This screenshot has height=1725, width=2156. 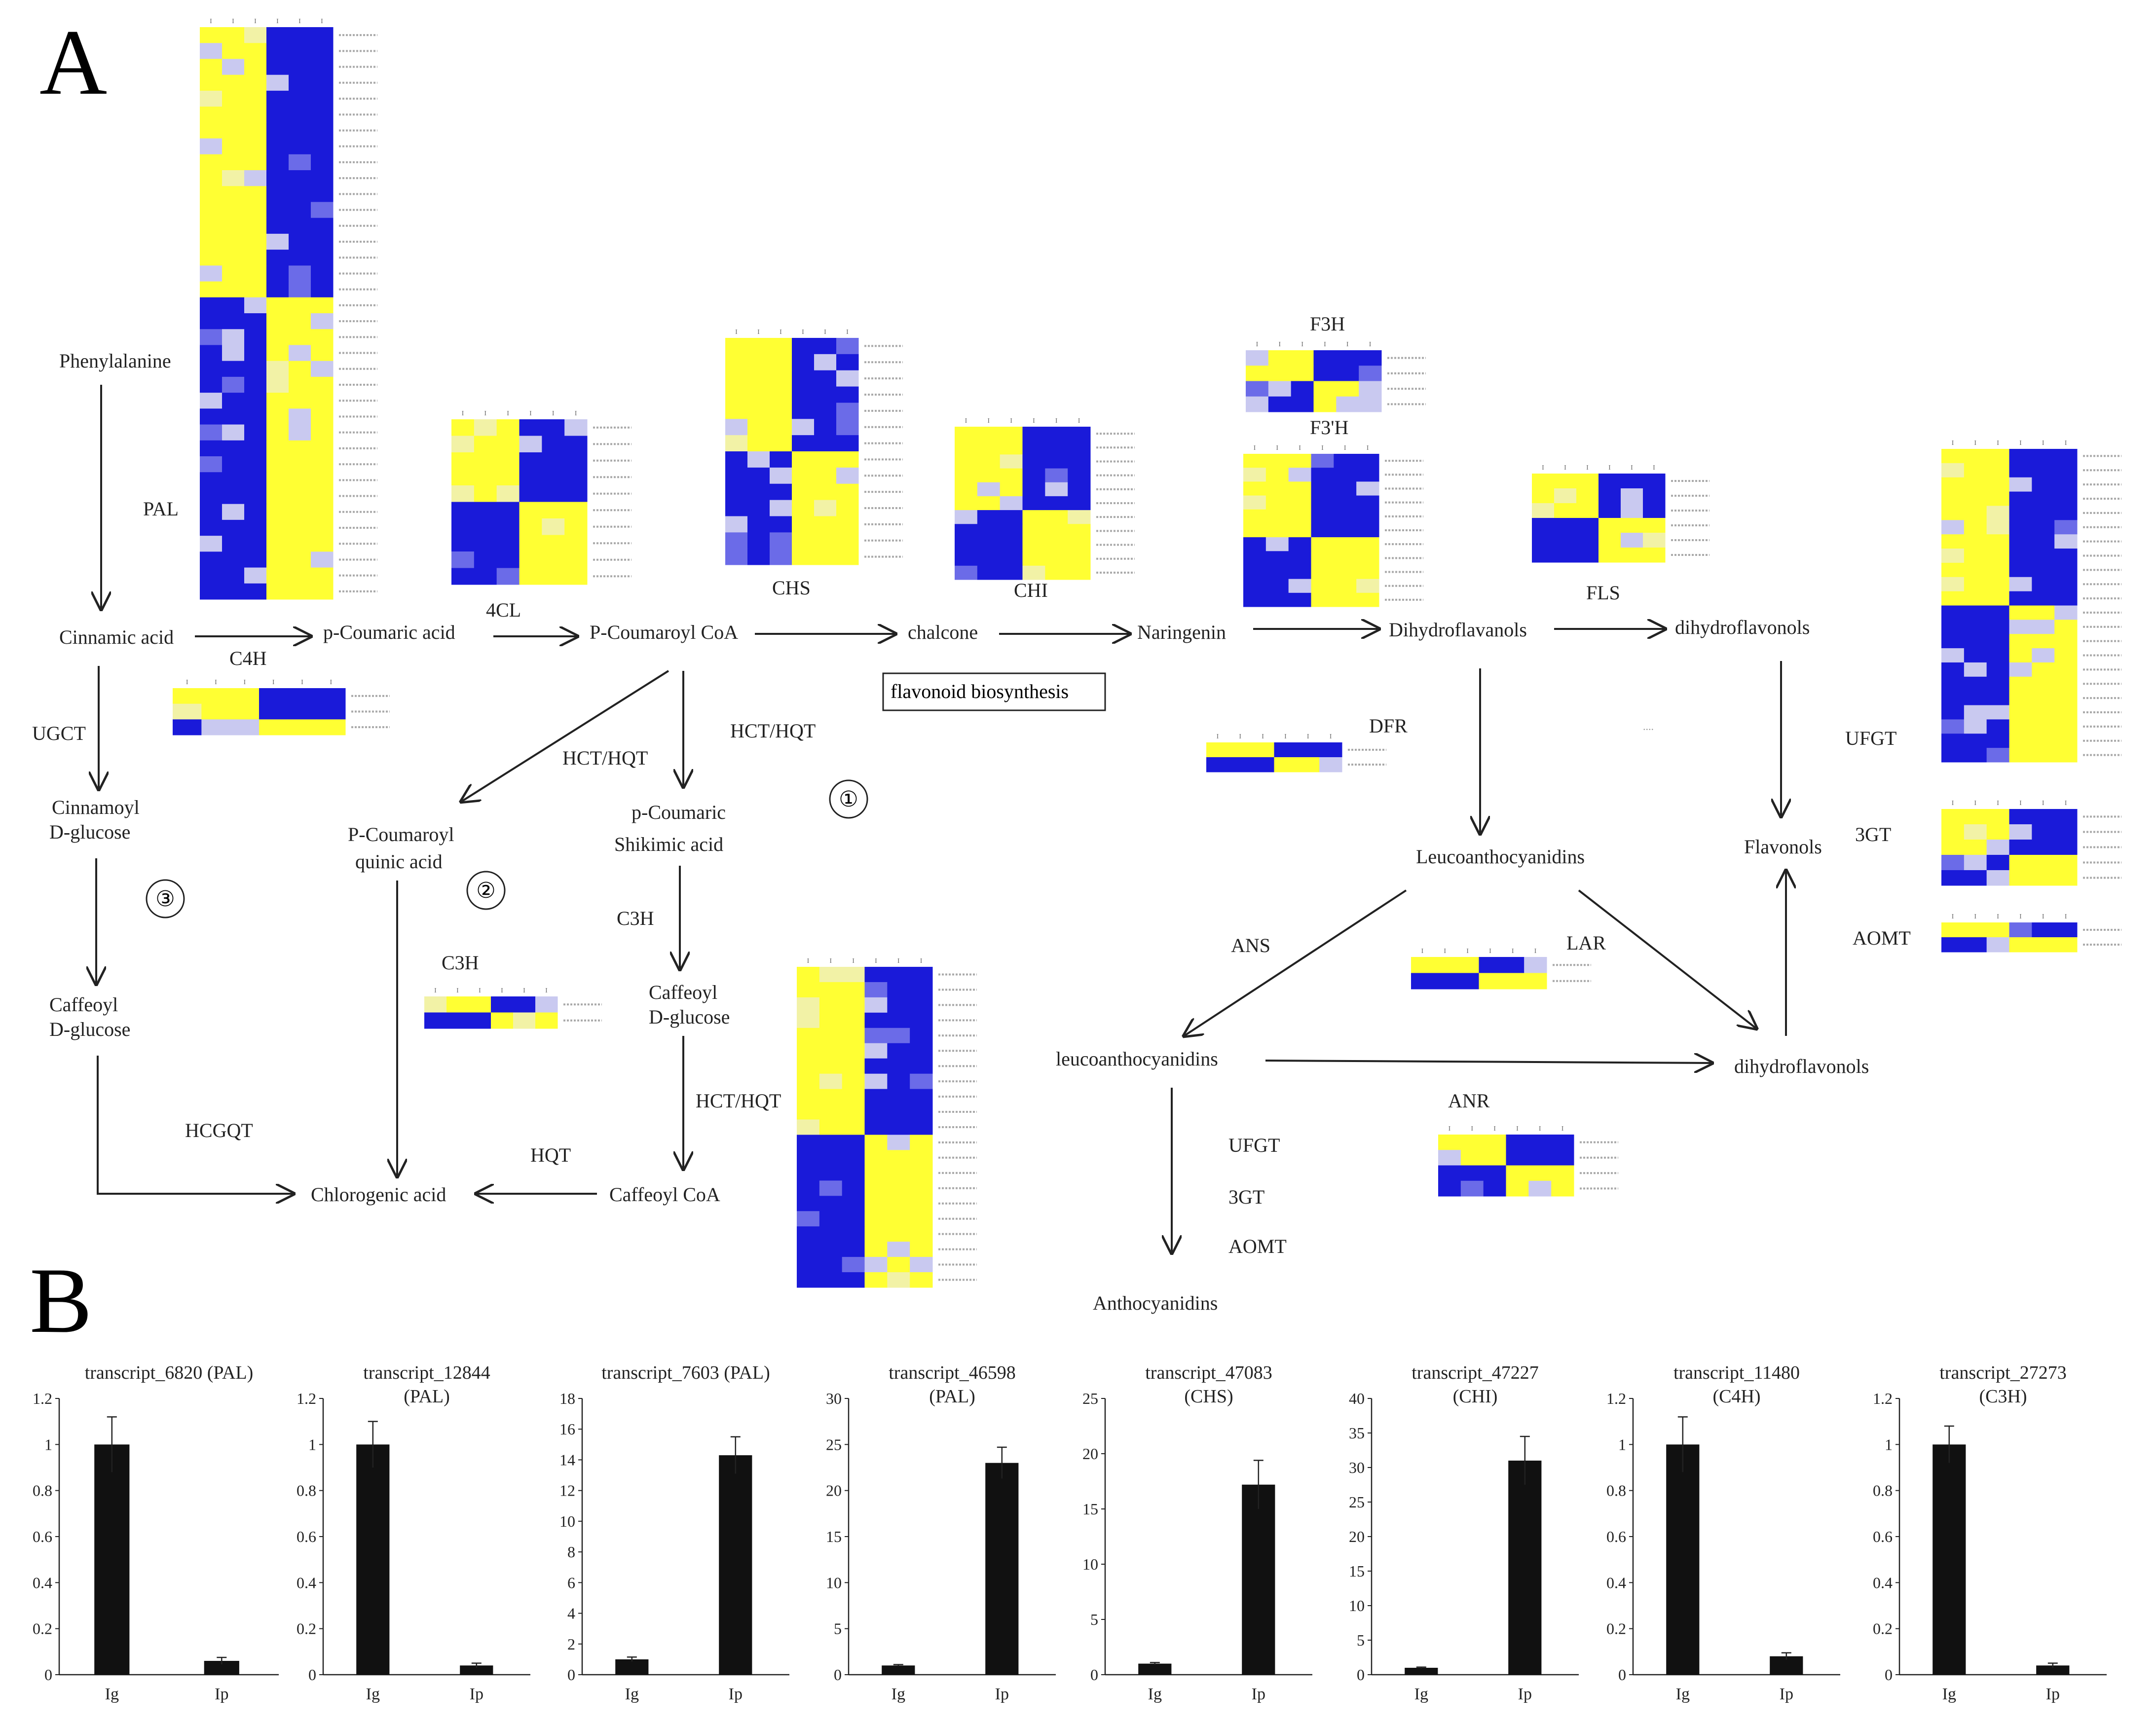 What do you see at coordinates (848, 799) in the screenshot?
I see `circle-1-label: ①` at bounding box center [848, 799].